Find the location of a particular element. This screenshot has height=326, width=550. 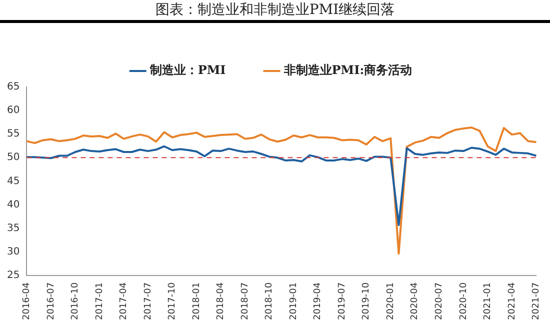

x-tick-label: 2016-04 is located at coordinates (27, 301).